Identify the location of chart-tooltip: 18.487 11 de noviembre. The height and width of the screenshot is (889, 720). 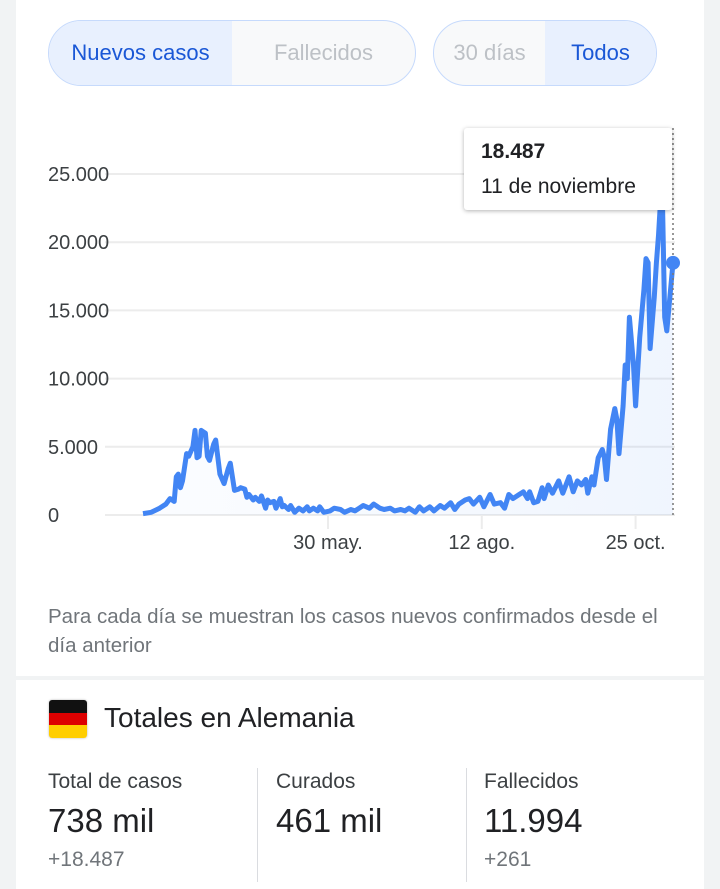
(568, 169).